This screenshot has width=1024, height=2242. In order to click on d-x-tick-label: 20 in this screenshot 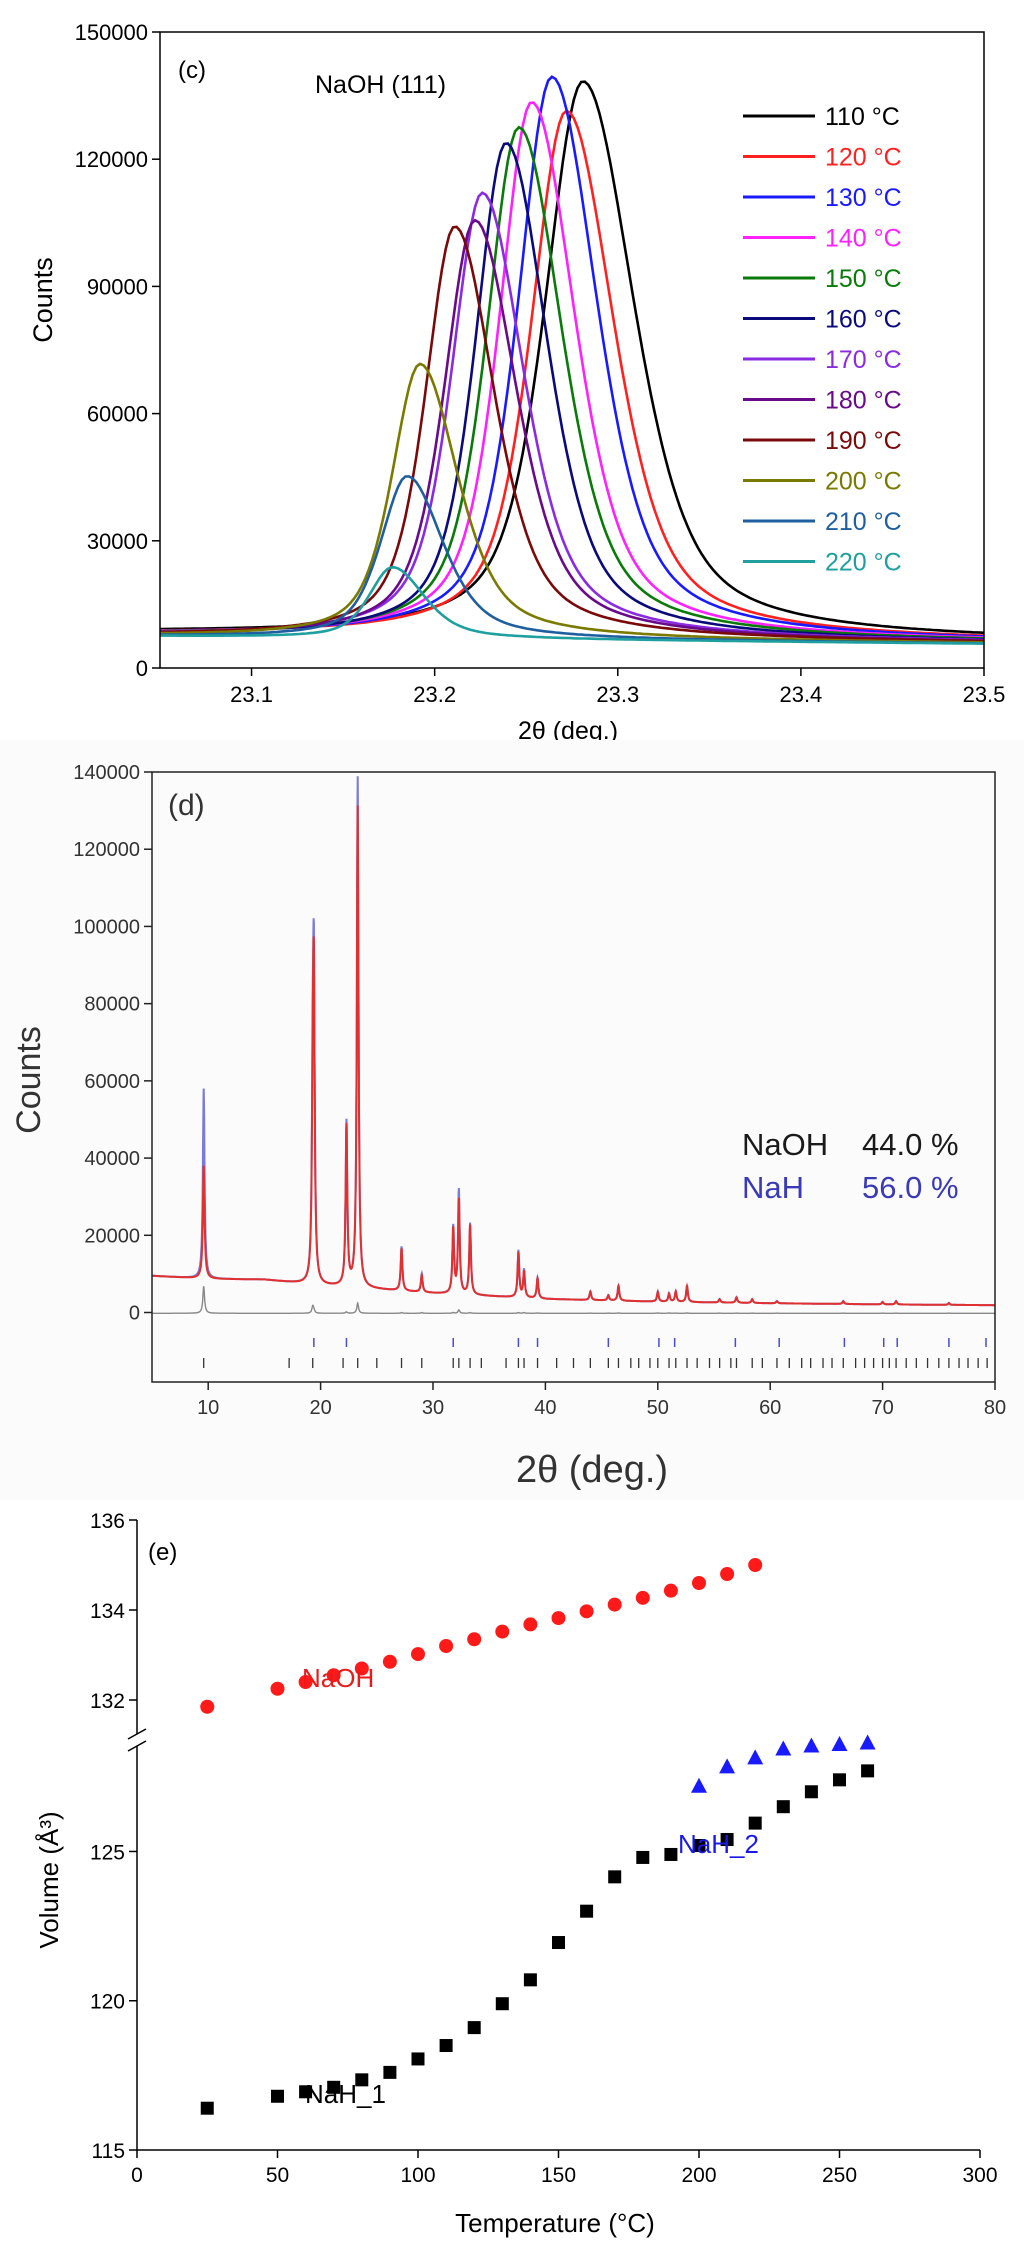, I will do `click(320, 1408)`.